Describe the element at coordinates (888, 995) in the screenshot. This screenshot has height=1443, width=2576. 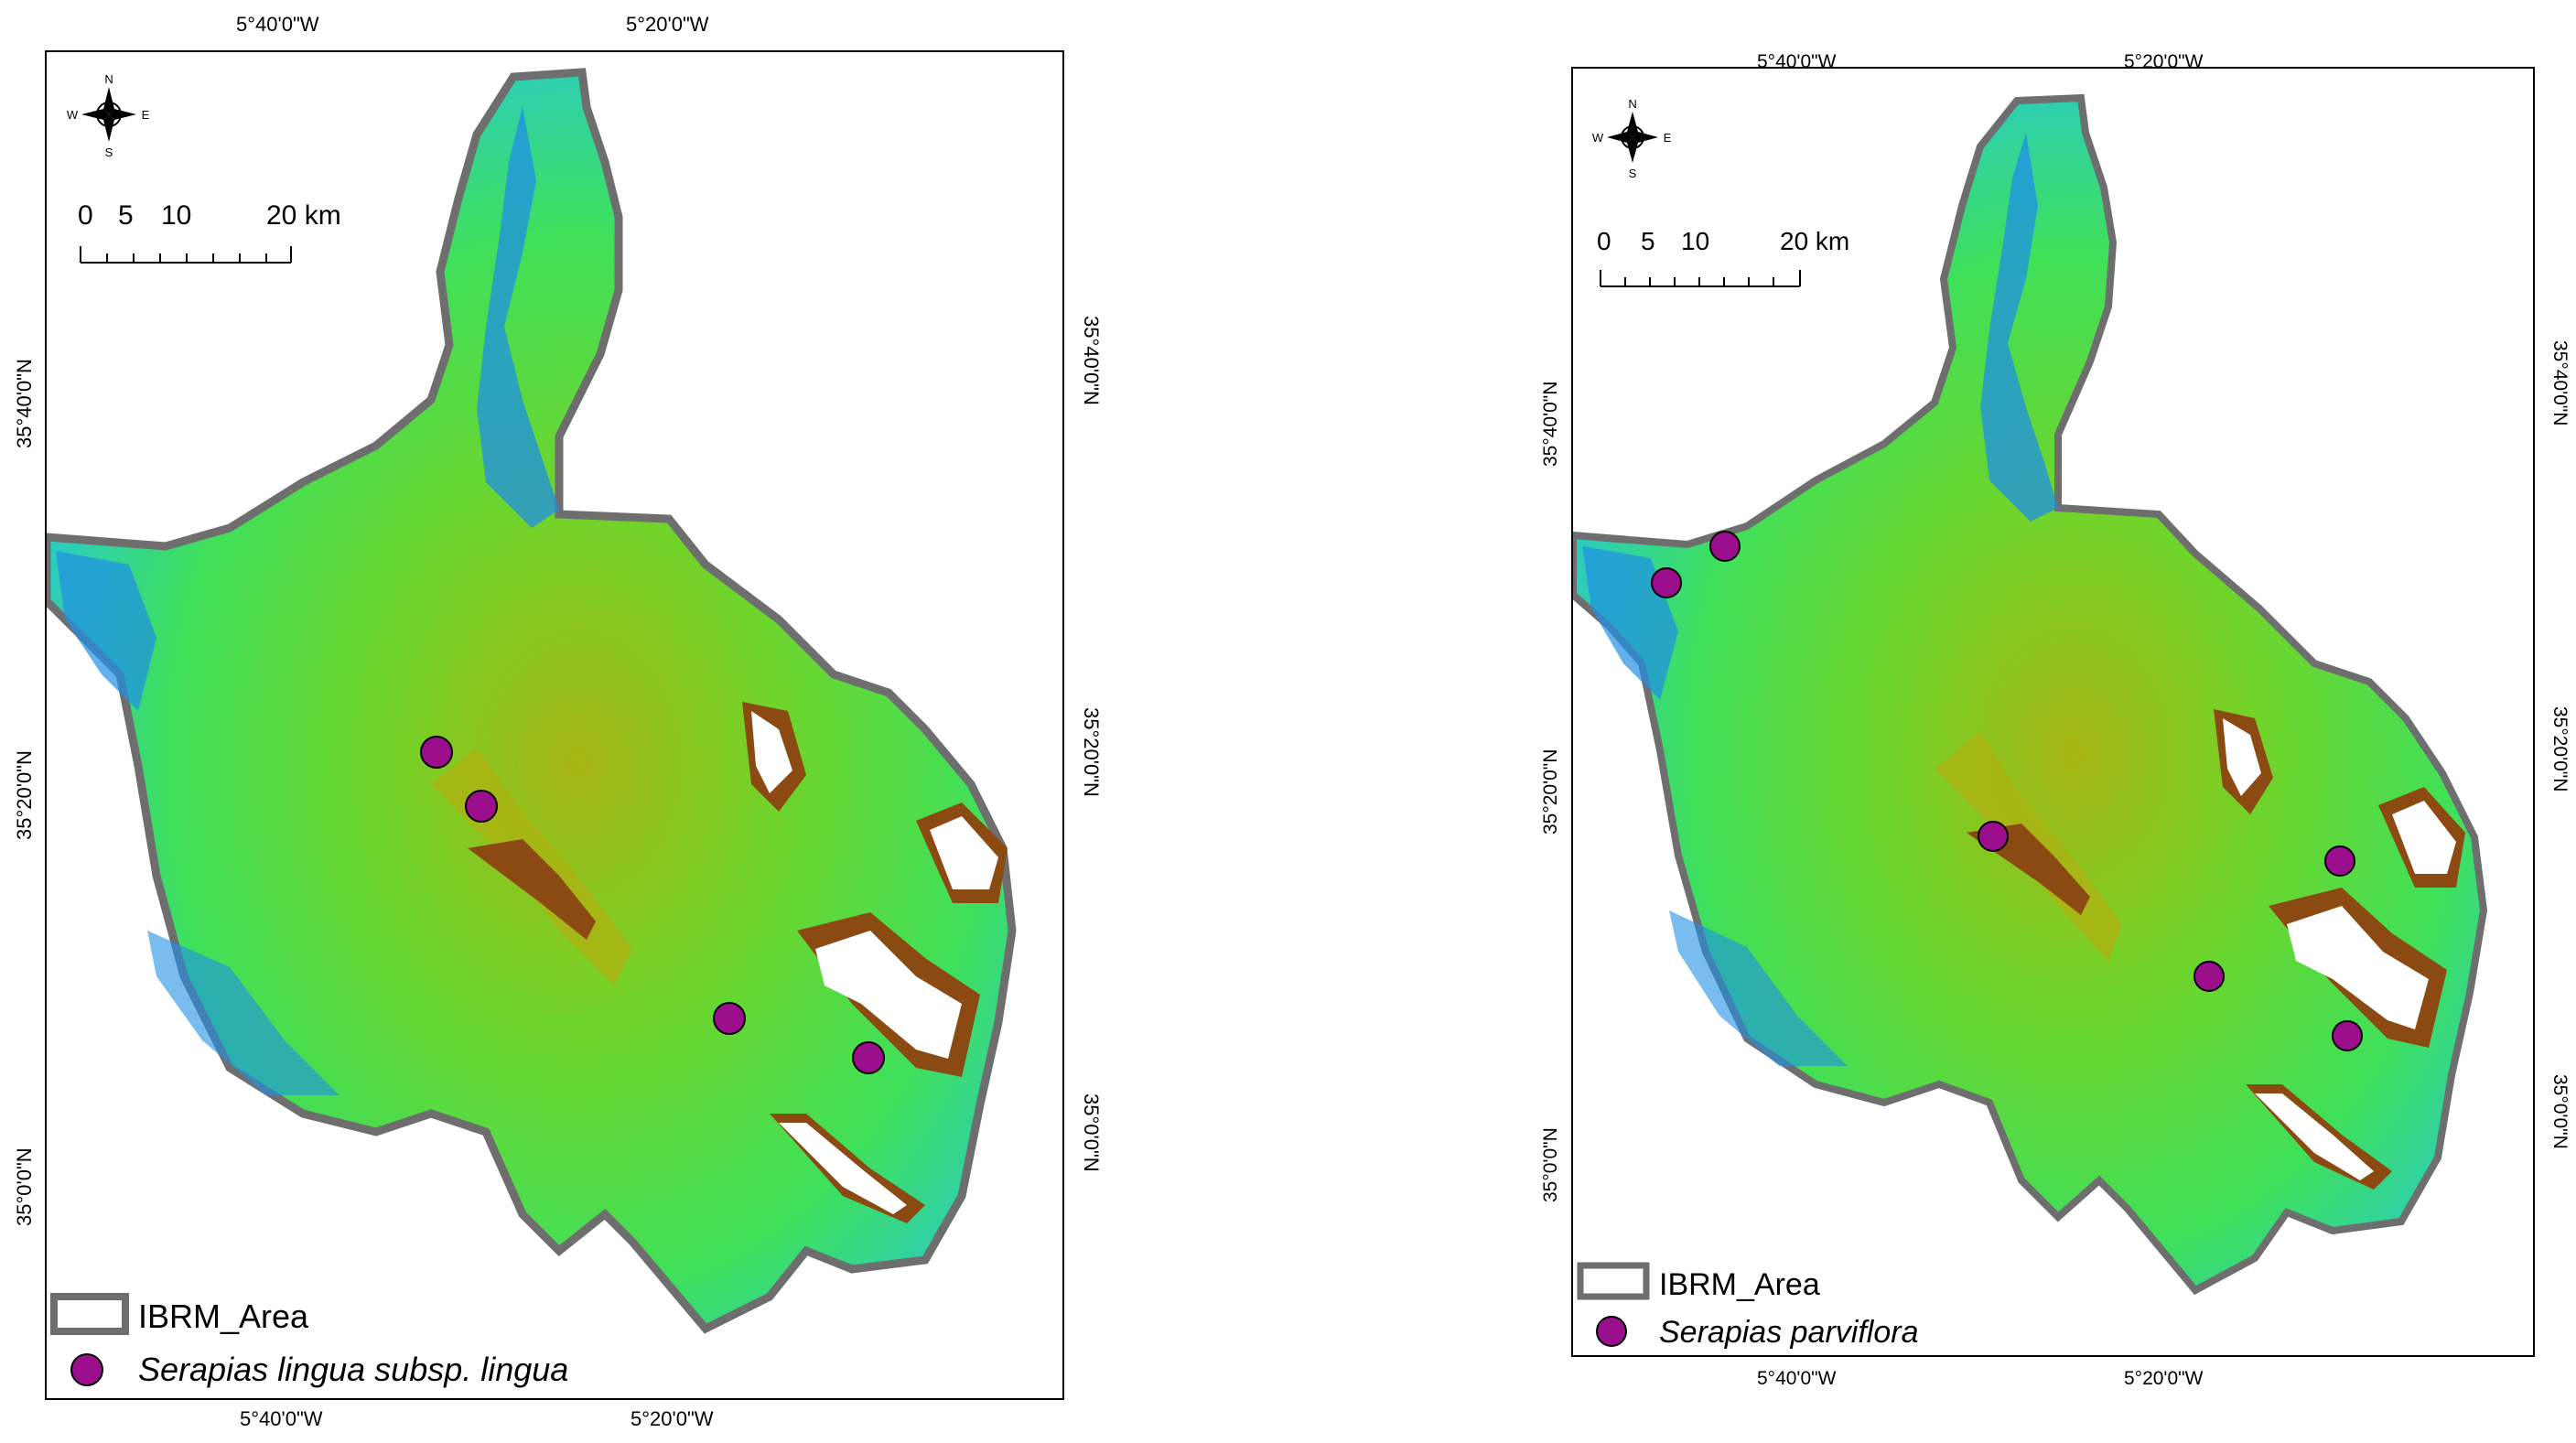
I see `snow-zone-2-left` at that location.